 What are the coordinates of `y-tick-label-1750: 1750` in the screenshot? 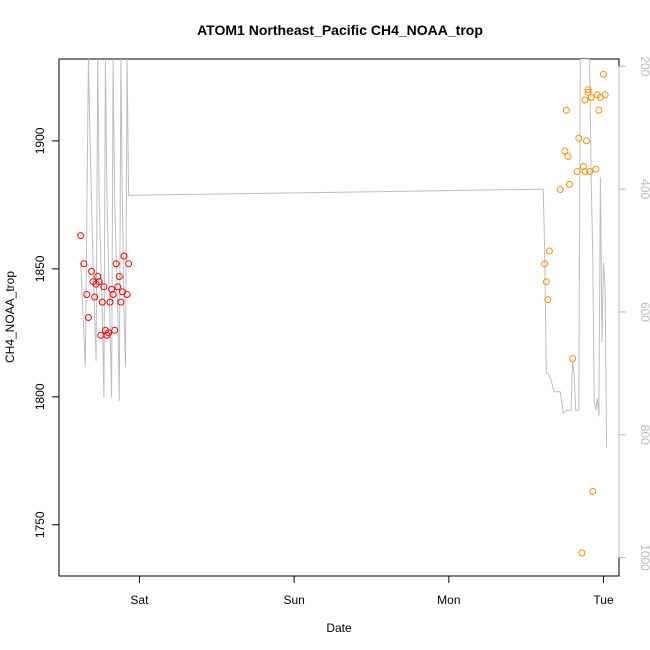 It's located at (40, 524).